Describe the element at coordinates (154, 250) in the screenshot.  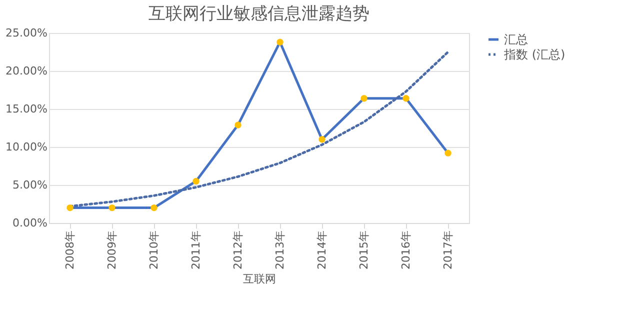
I see `x-tick-label: 2010年` at that location.